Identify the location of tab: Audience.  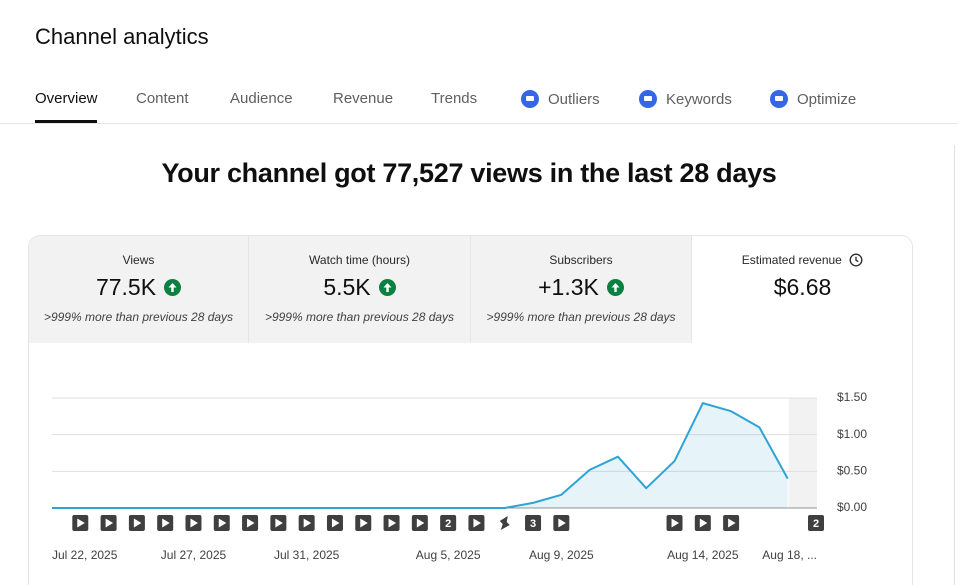
(261, 98).